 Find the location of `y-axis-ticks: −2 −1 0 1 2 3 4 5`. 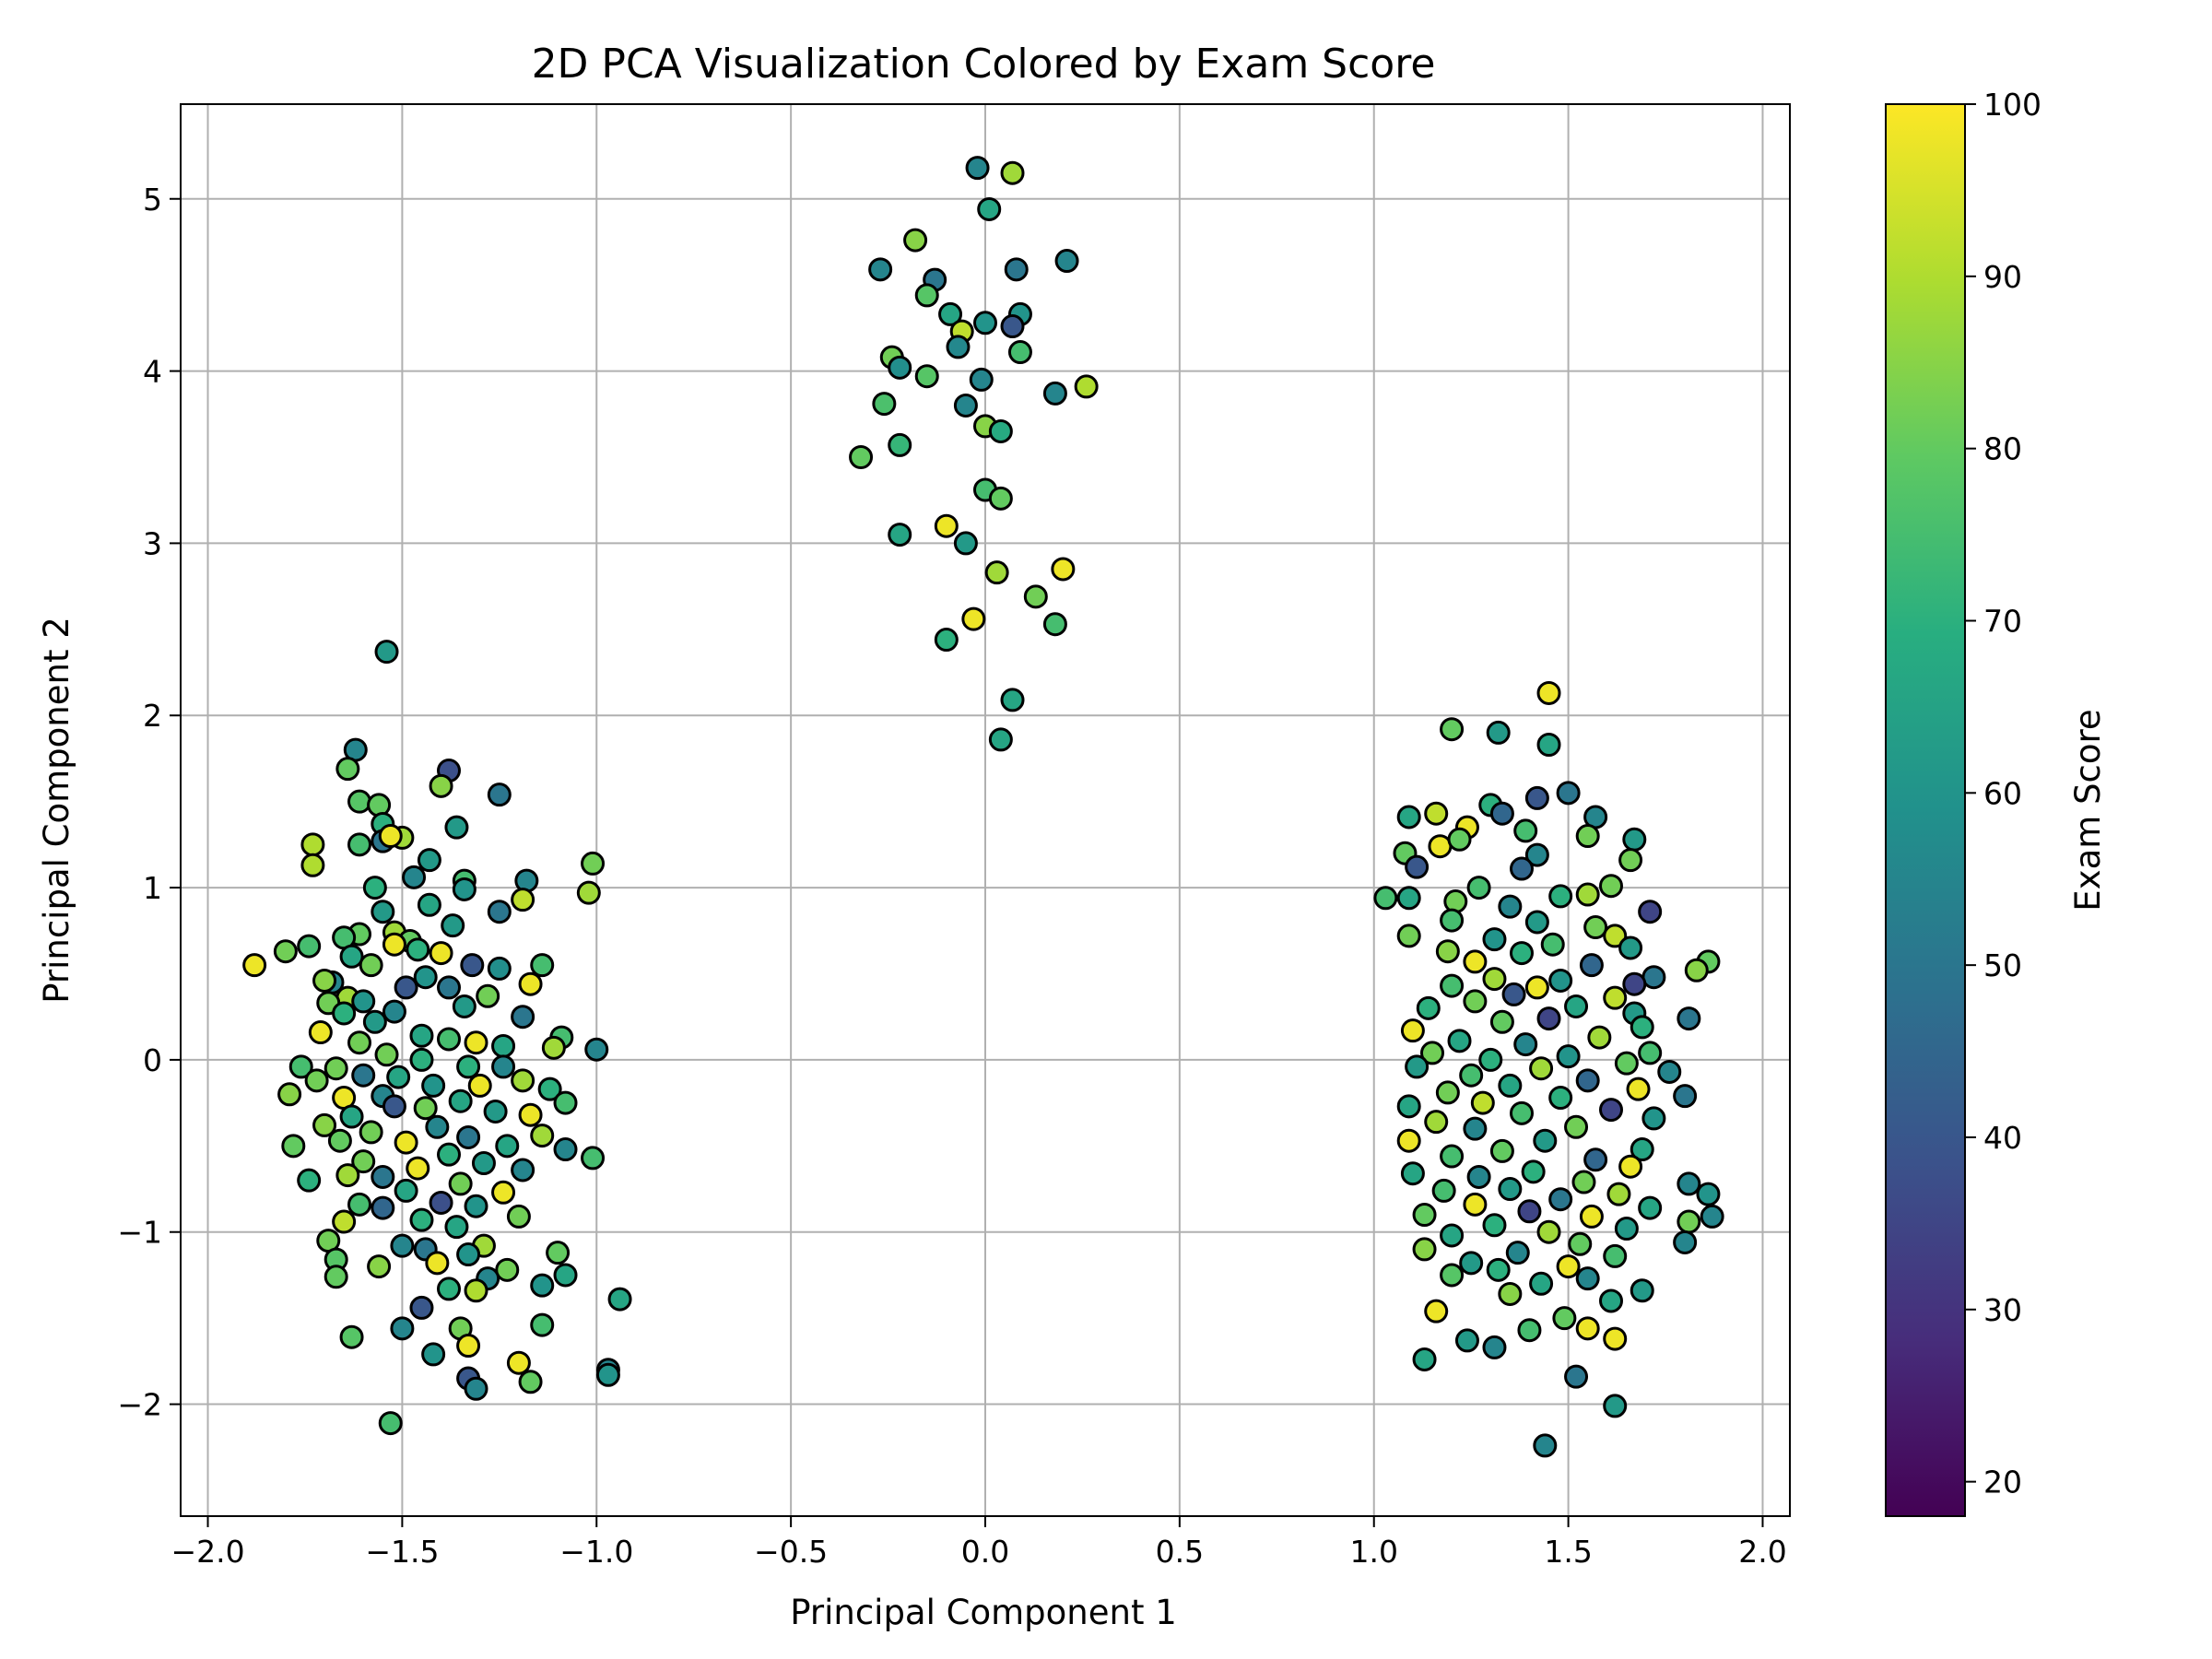

y-axis-ticks: −2 −1 0 1 2 3 4 5 is located at coordinates (149, 802).